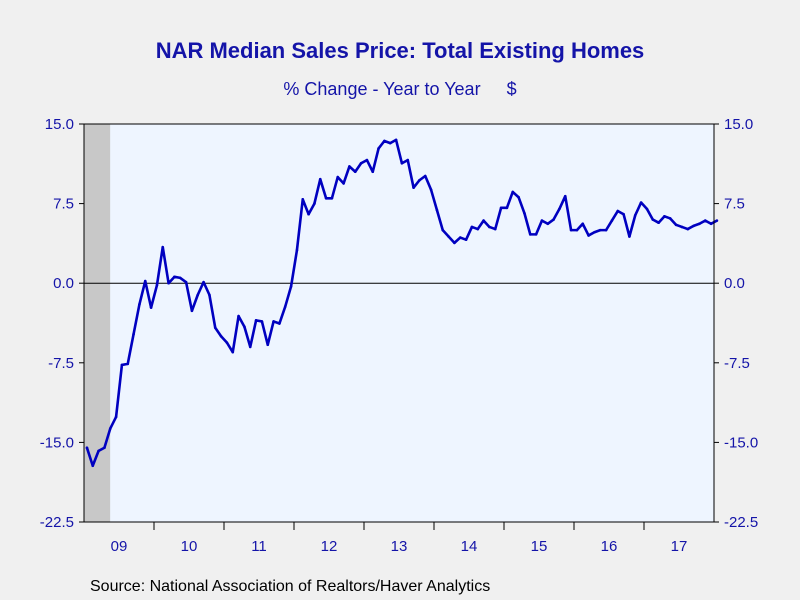 This screenshot has width=800, height=600. I want to click on y-tick-label-left: -7.5, so click(61, 363).